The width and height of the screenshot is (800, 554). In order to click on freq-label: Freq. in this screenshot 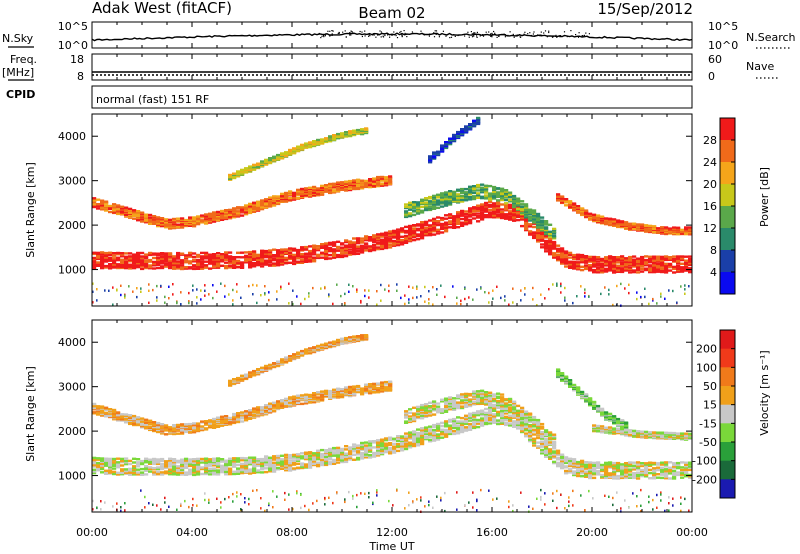, I will do `click(23, 59)`.